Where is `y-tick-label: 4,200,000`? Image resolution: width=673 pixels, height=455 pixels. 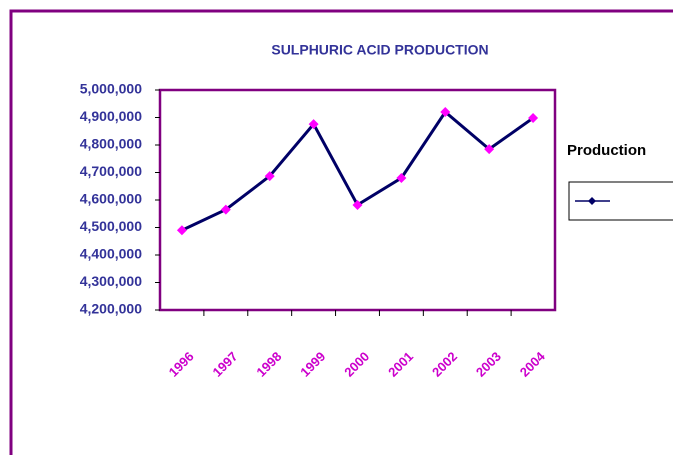 y-tick-label: 4,200,000 is located at coordinates (111, 309).